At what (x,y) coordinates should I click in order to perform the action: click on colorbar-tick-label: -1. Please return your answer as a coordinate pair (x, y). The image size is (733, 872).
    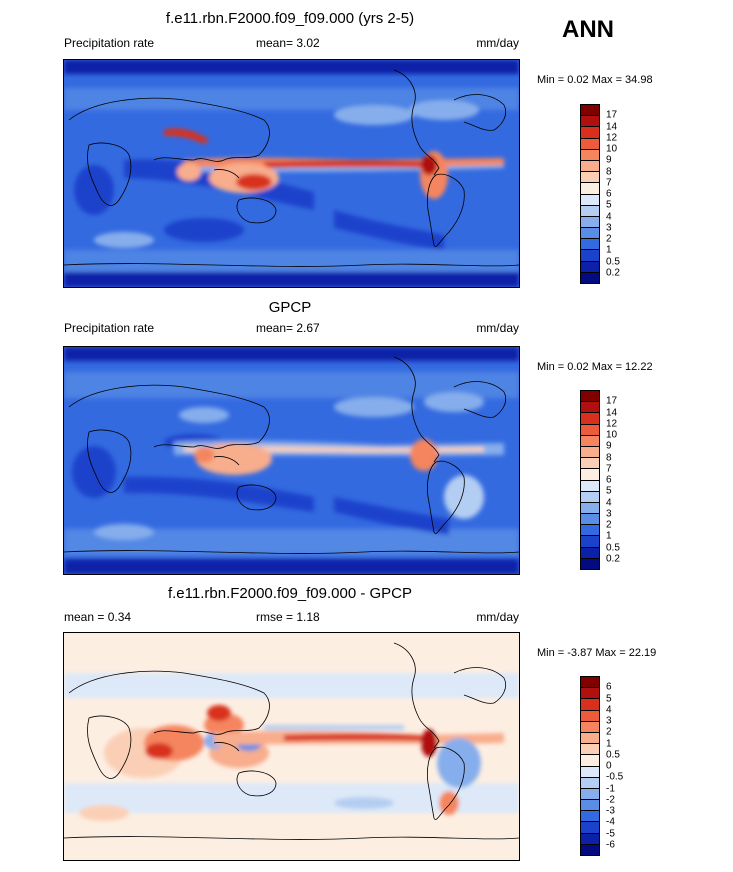
    Looking at the image, I should click on (610, 788).